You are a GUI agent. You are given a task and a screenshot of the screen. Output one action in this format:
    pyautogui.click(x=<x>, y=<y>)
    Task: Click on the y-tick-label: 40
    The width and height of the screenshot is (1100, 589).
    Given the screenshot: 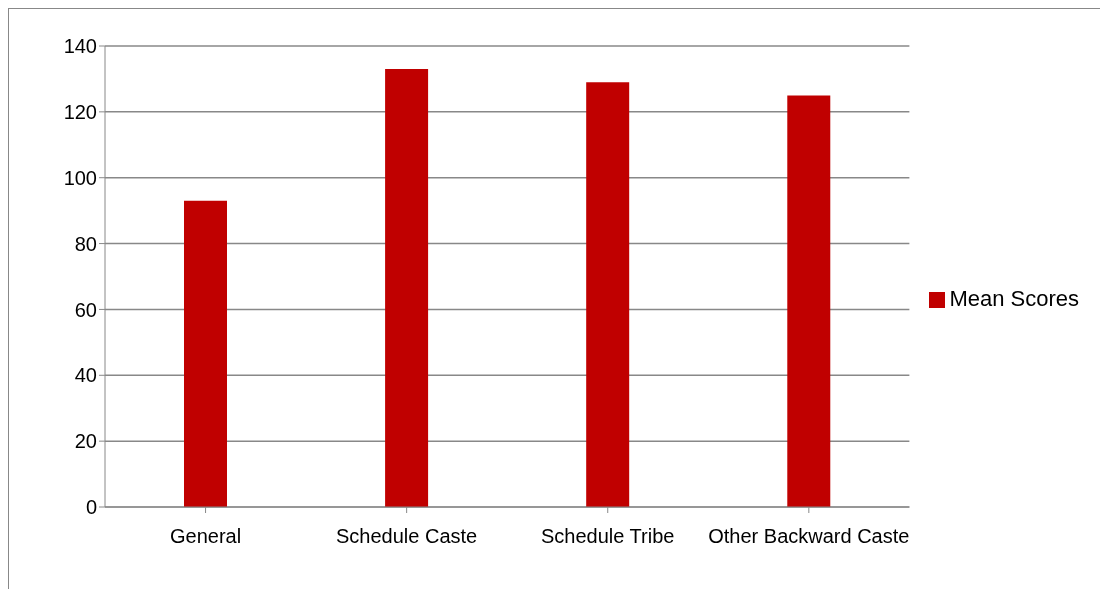 What is the action you would take?
    pyautogui.click(x=85, y=375)
    